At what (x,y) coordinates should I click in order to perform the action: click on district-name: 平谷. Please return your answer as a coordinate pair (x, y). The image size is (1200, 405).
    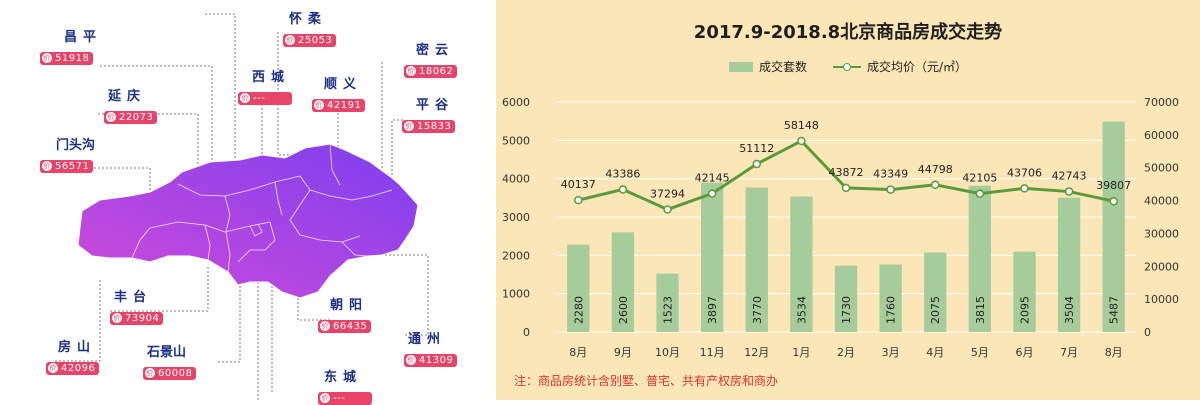
    Looking at the image, I should click on (435, 105).